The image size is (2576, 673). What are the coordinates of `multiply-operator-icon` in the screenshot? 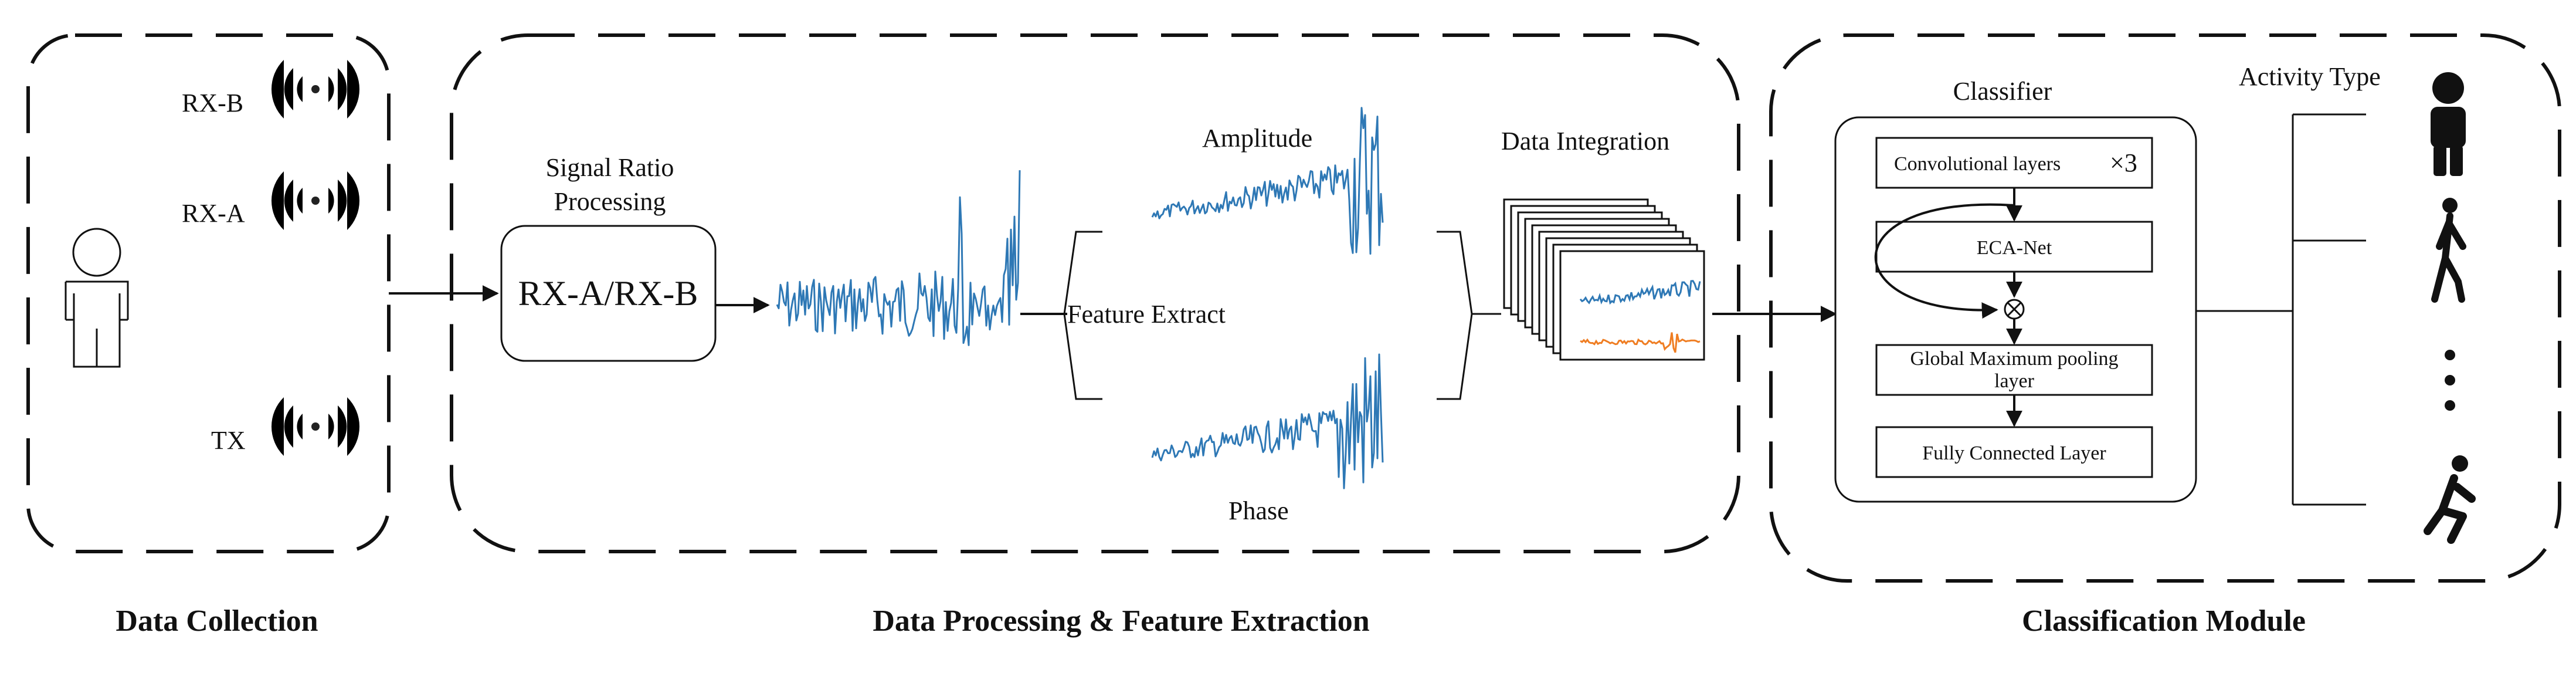 It's located at (2014, 309).